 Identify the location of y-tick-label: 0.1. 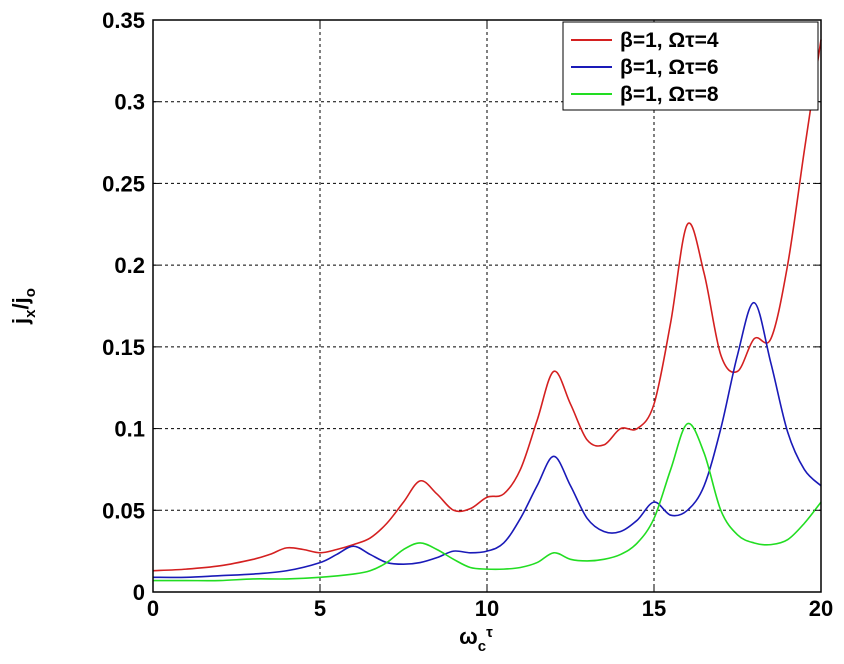
(129, 429).